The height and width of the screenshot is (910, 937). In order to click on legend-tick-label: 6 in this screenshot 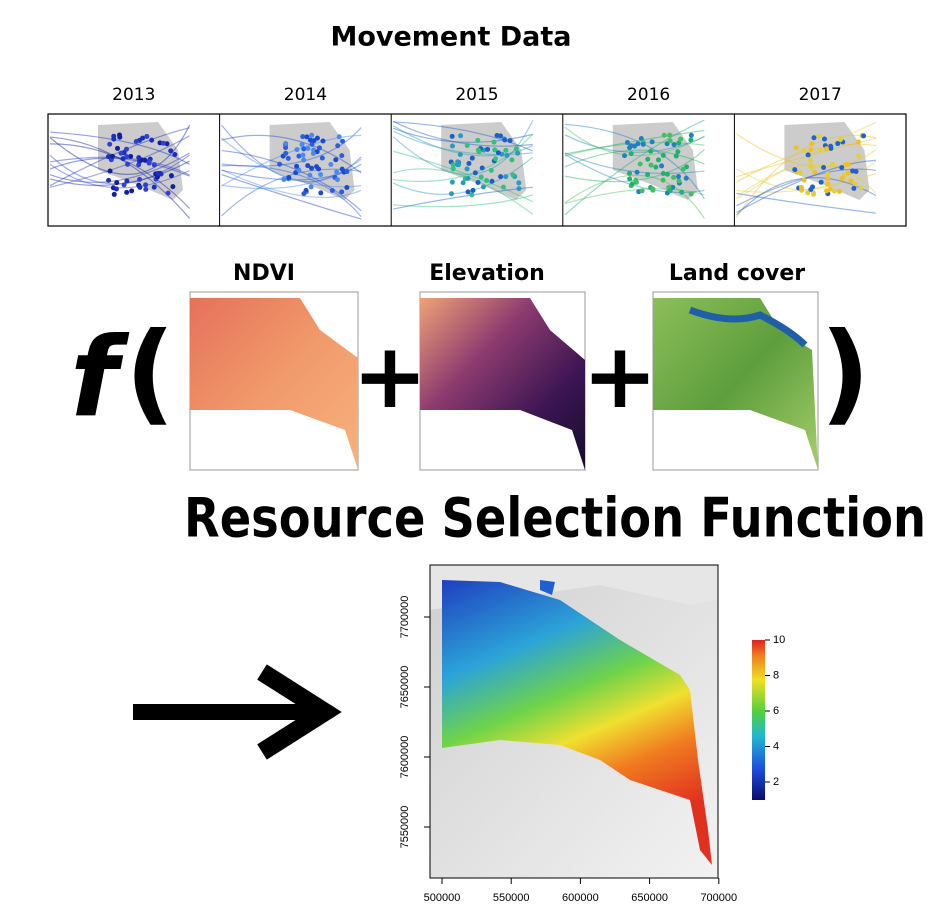, I will do `click(776, 711)`.